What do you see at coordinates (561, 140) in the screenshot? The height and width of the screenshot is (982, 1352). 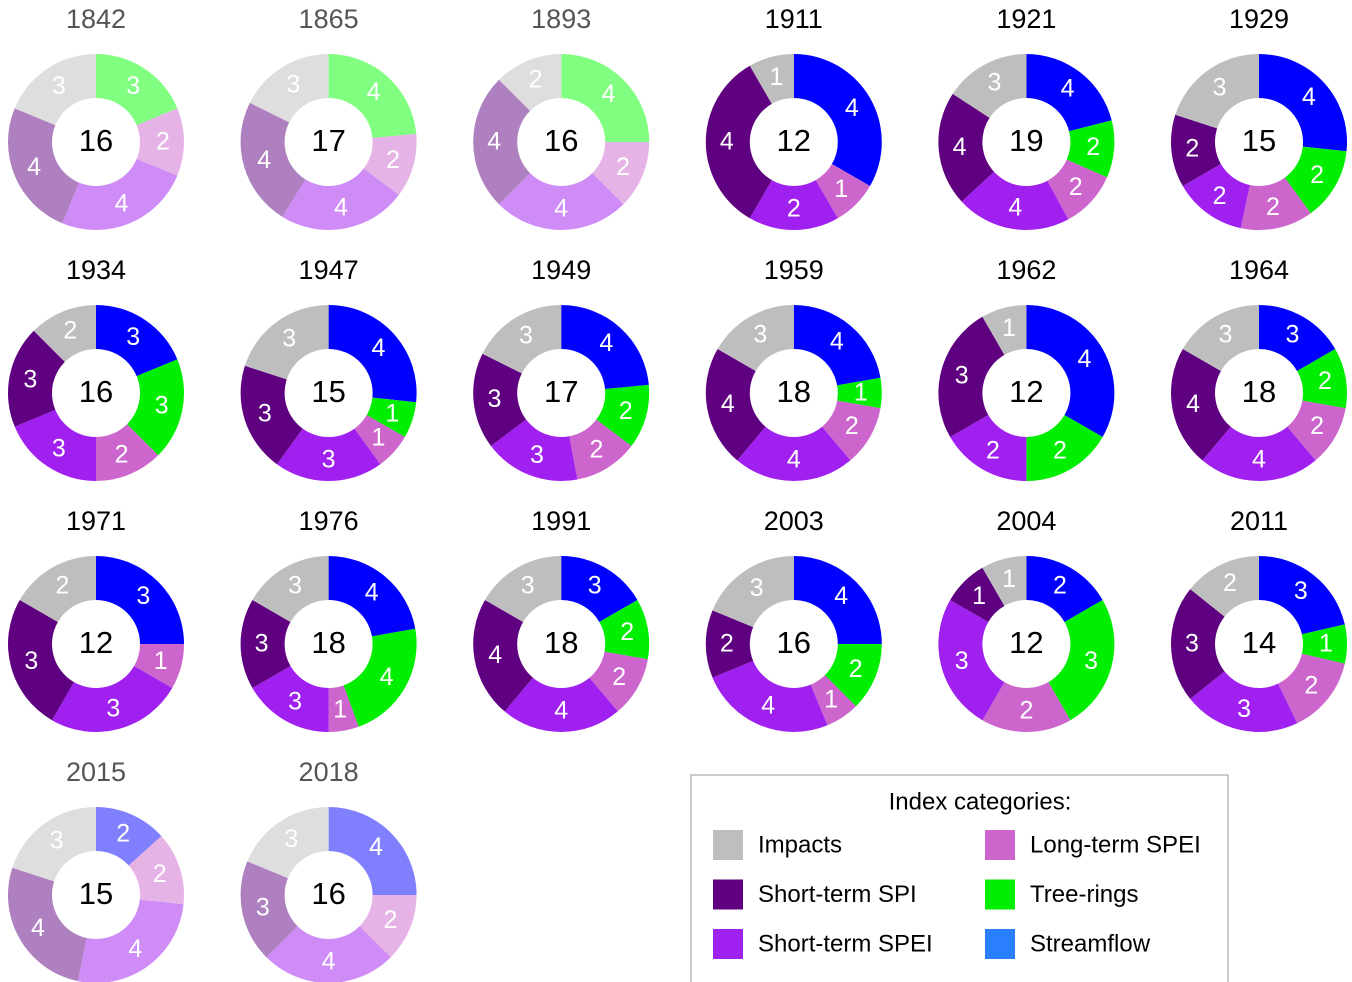 I see `donut-total: 16` at bounding box center [561, 140].